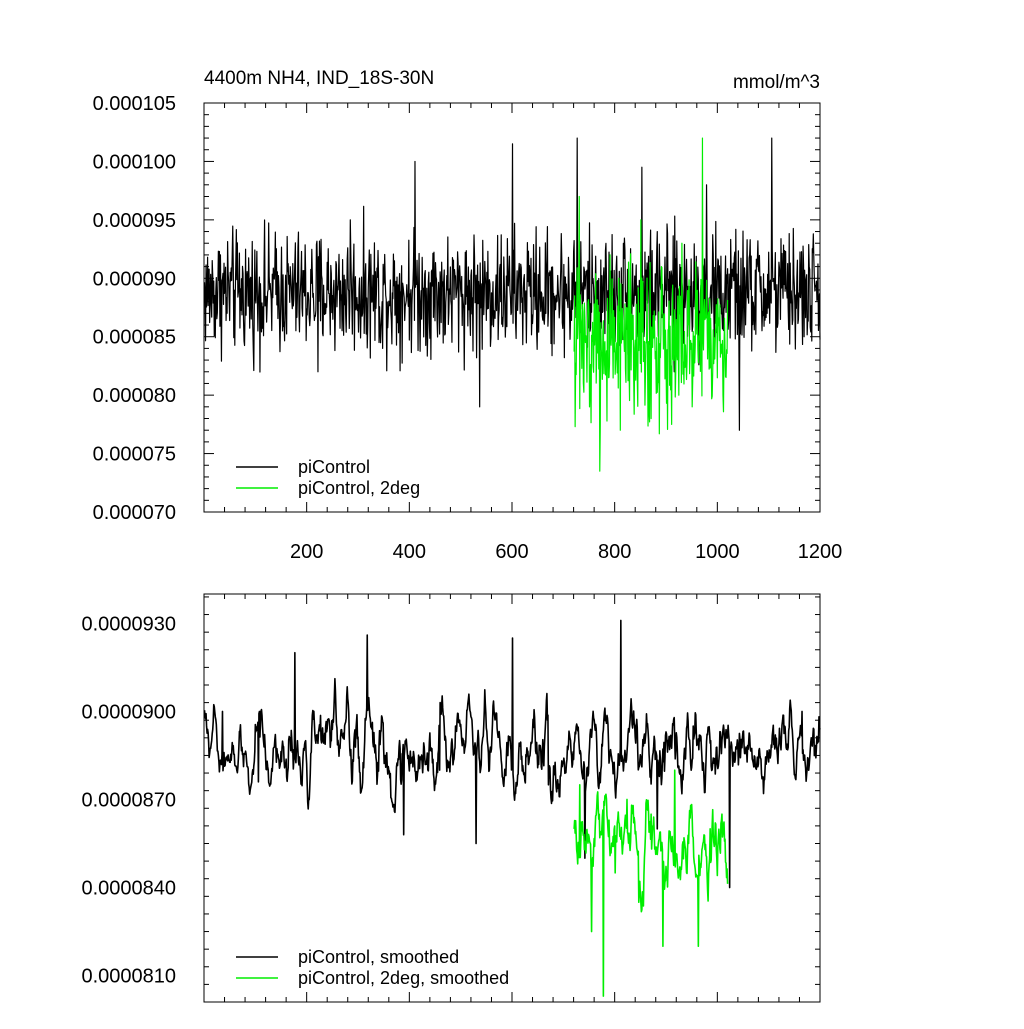  Describe the element at coordinates (306, 552) in the screenshot. I see `x-tick-label: 200` at that location.